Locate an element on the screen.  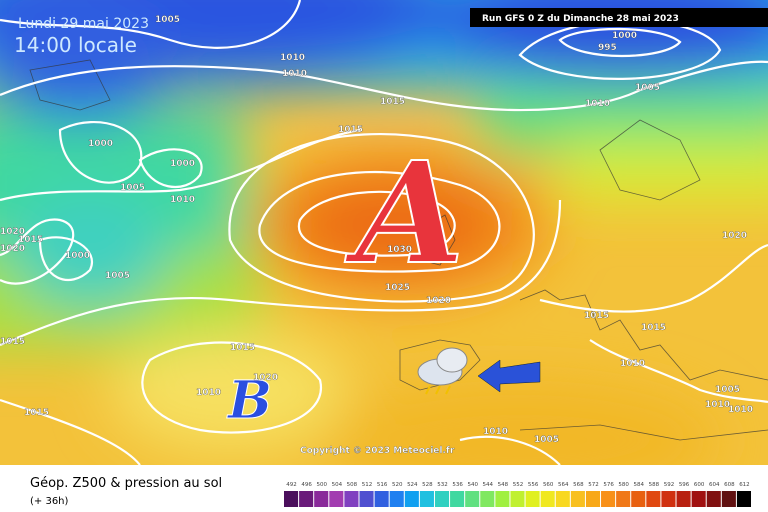
colorbar-label: 516 is located at coordinates (382, 485).